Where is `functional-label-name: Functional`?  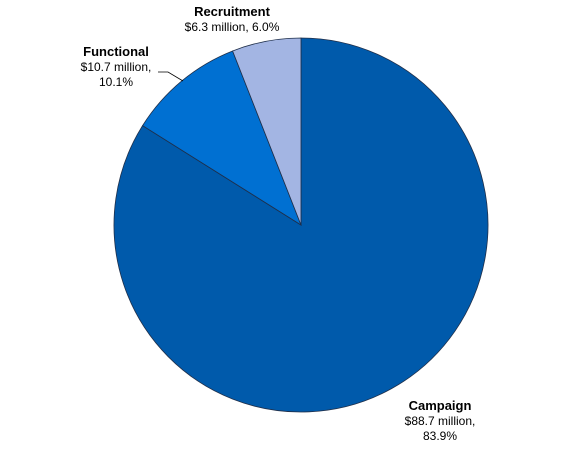 functional-label-name: Functional is located at coordinates (116, 51).